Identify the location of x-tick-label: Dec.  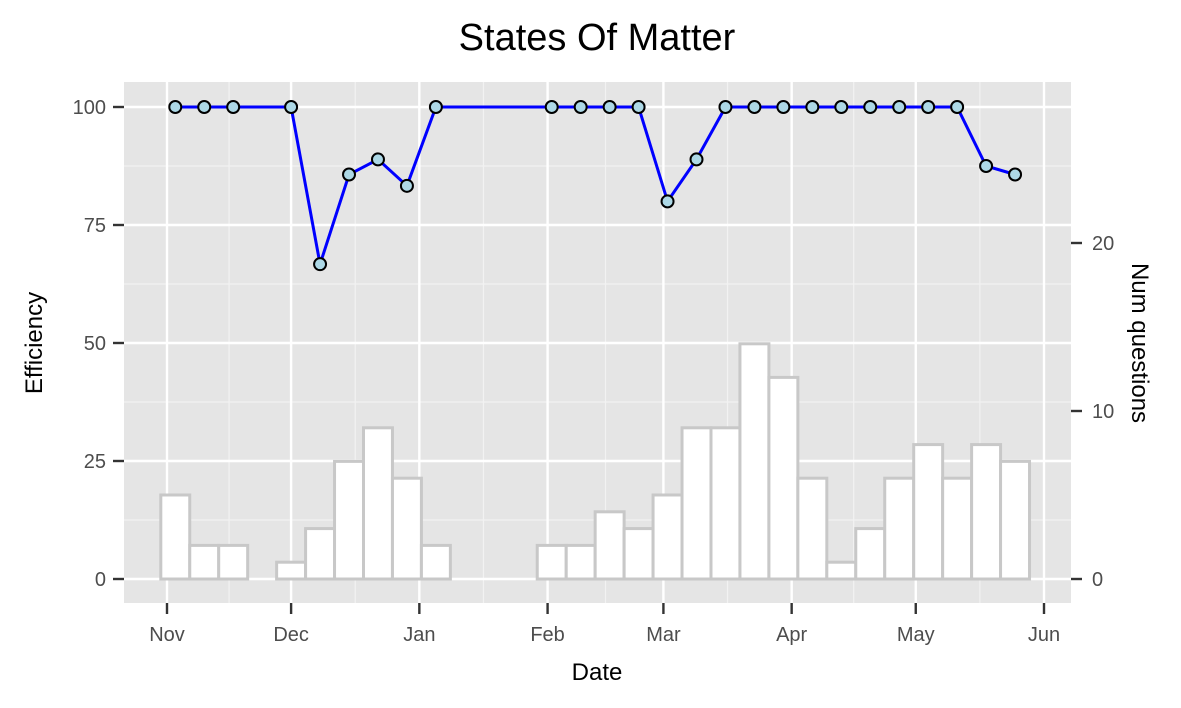
(291, 635).